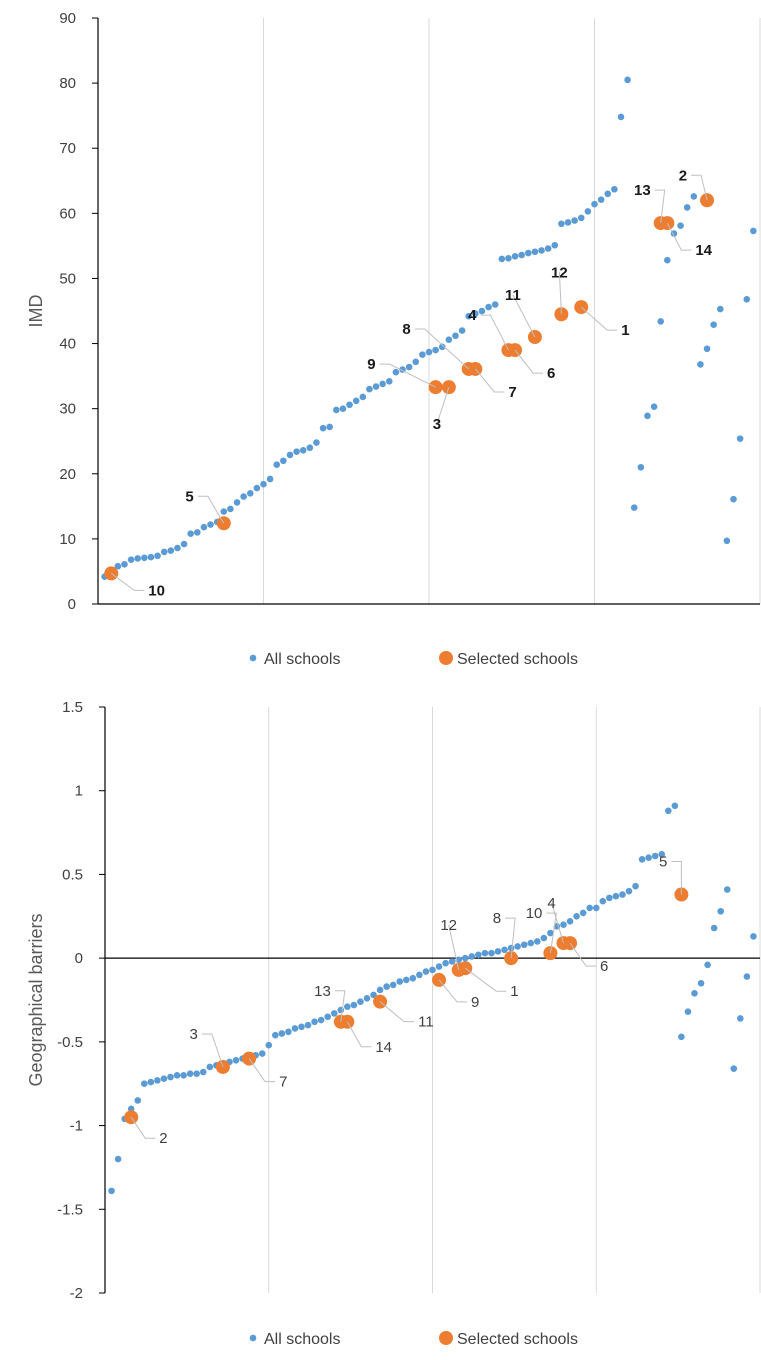  I want to click on legend-all-schools-marker, so click(253, 658).